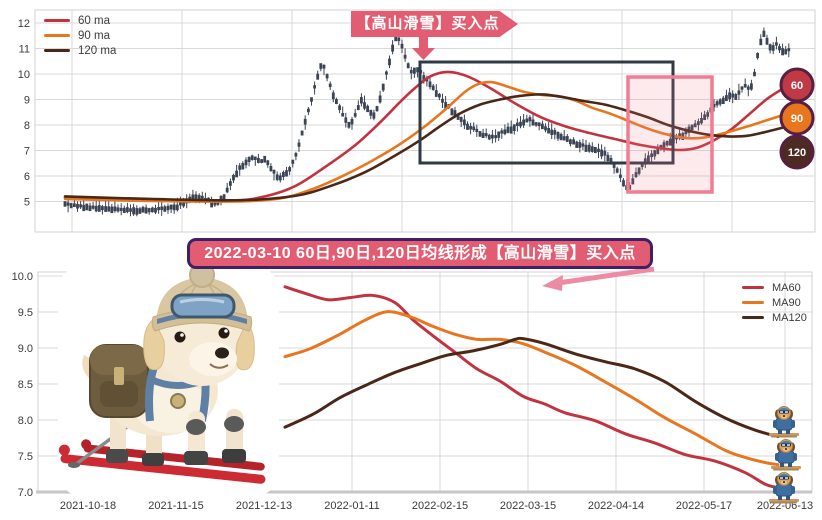  Describe the element at coordinates (616, 506) in the screenshot. I see `x-tick-label: 2022-04-14` at that location.